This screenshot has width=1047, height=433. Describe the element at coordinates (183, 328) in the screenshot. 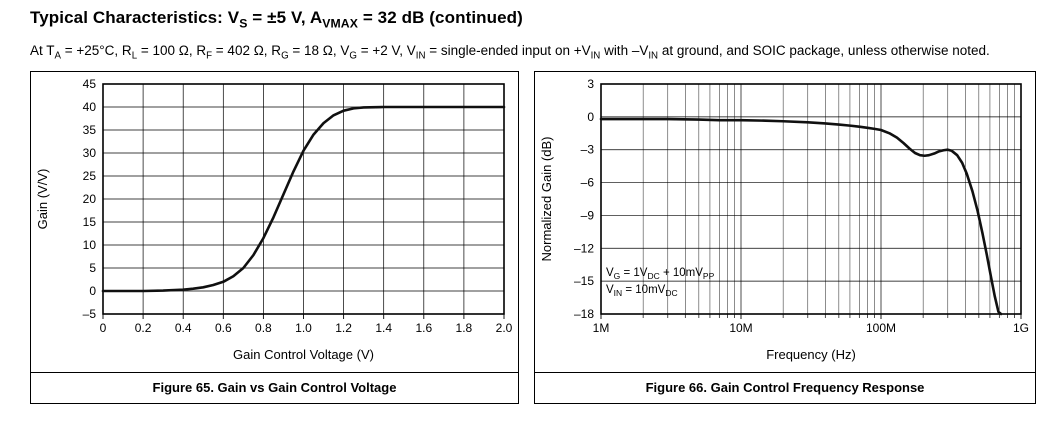

I see `svg-text: 0.4` at that location.